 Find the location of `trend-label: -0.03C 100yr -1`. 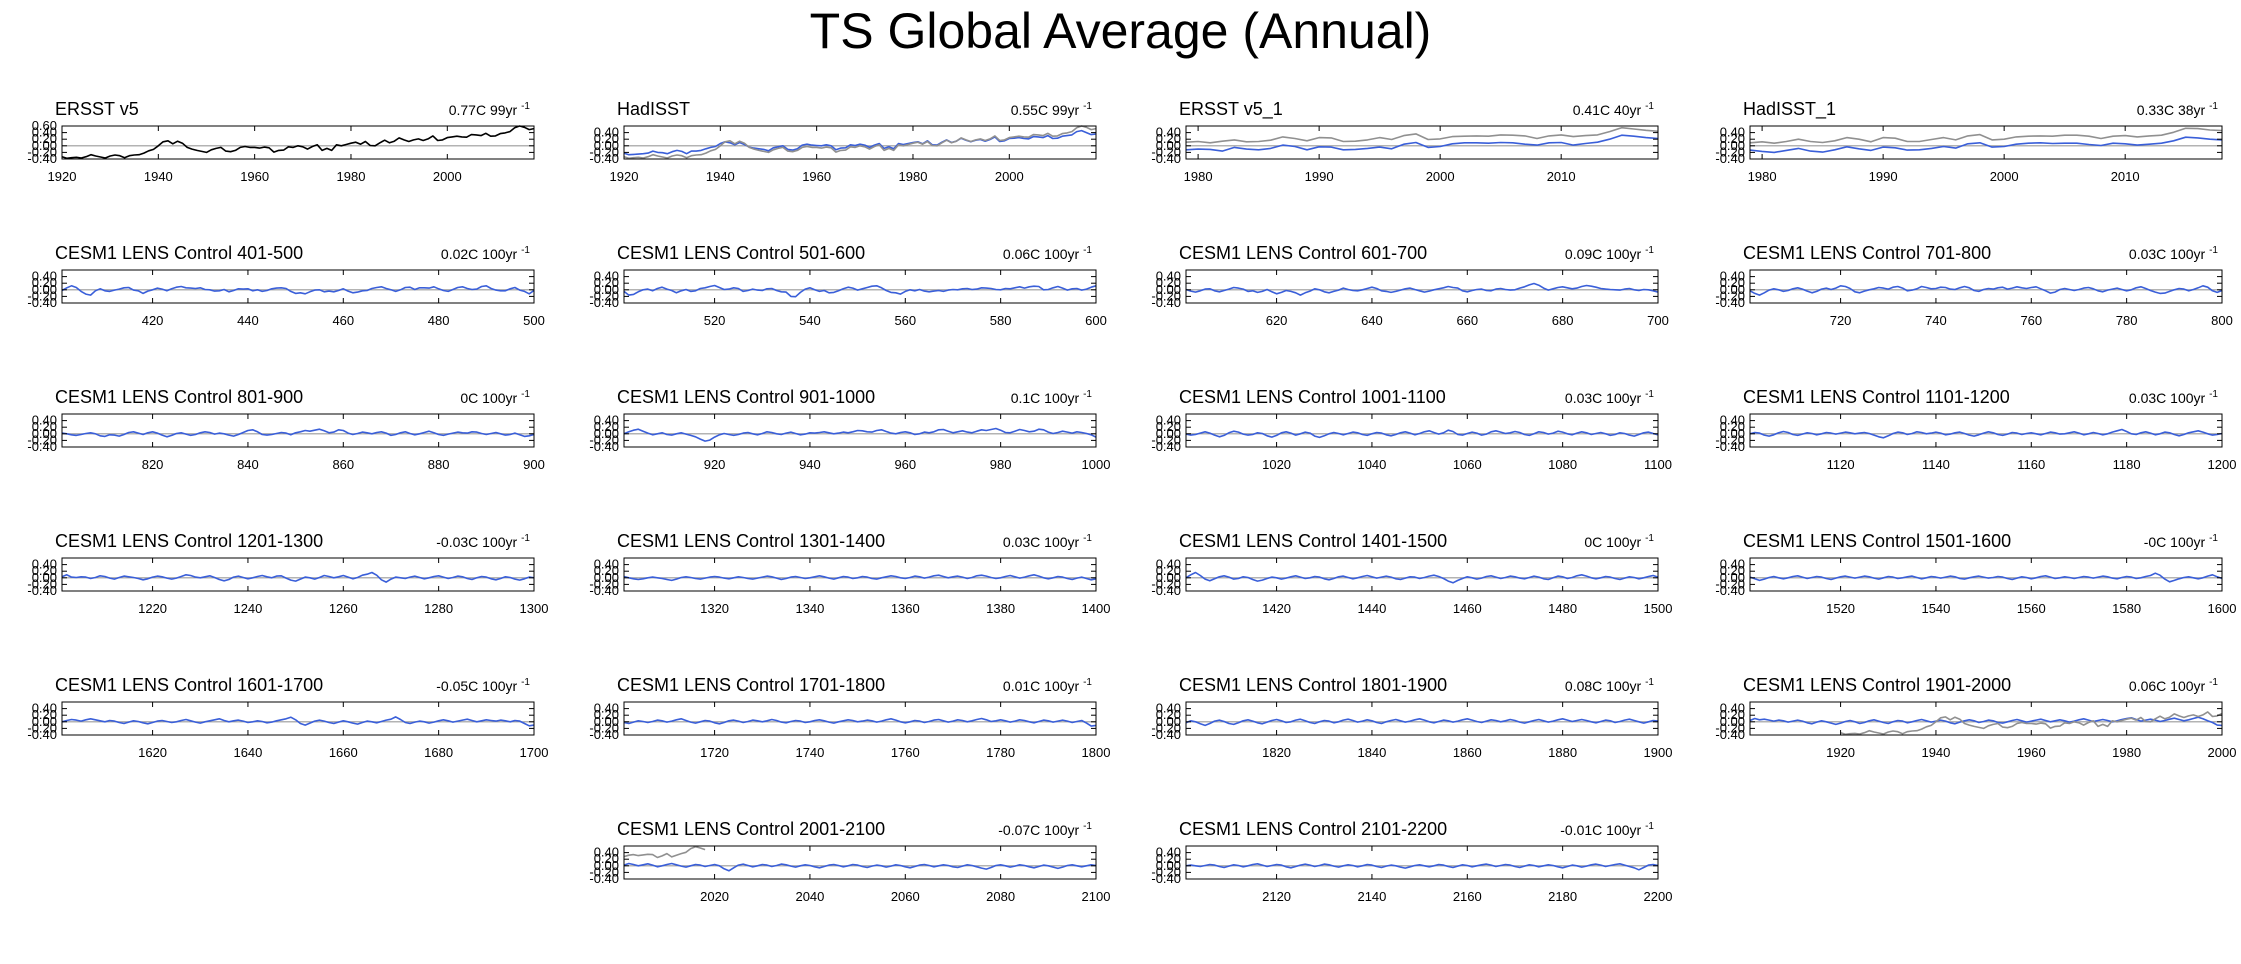

trend-label: -0.03C 100yr -1 is located at coordinates (483, 541).